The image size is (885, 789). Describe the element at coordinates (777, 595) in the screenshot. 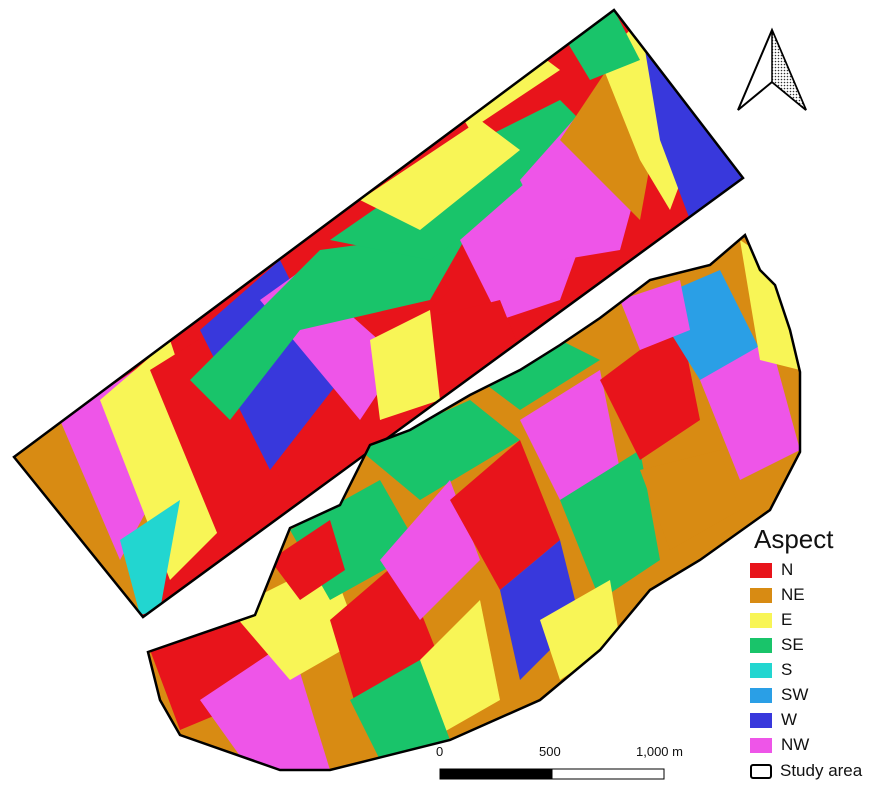

I see `legend-item-ne: NE` at that location.